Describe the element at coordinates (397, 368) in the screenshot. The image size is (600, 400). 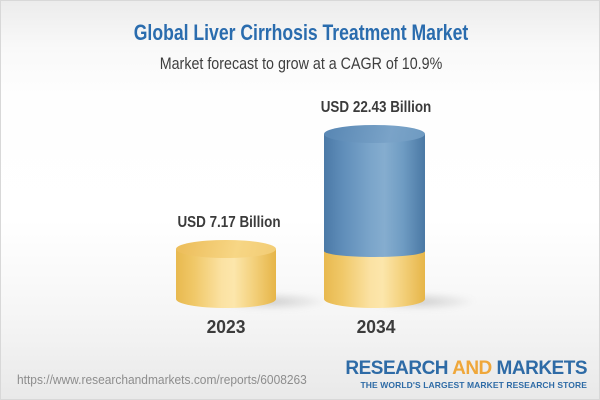
I see `logo-word-research: RESEARCH` at that location.